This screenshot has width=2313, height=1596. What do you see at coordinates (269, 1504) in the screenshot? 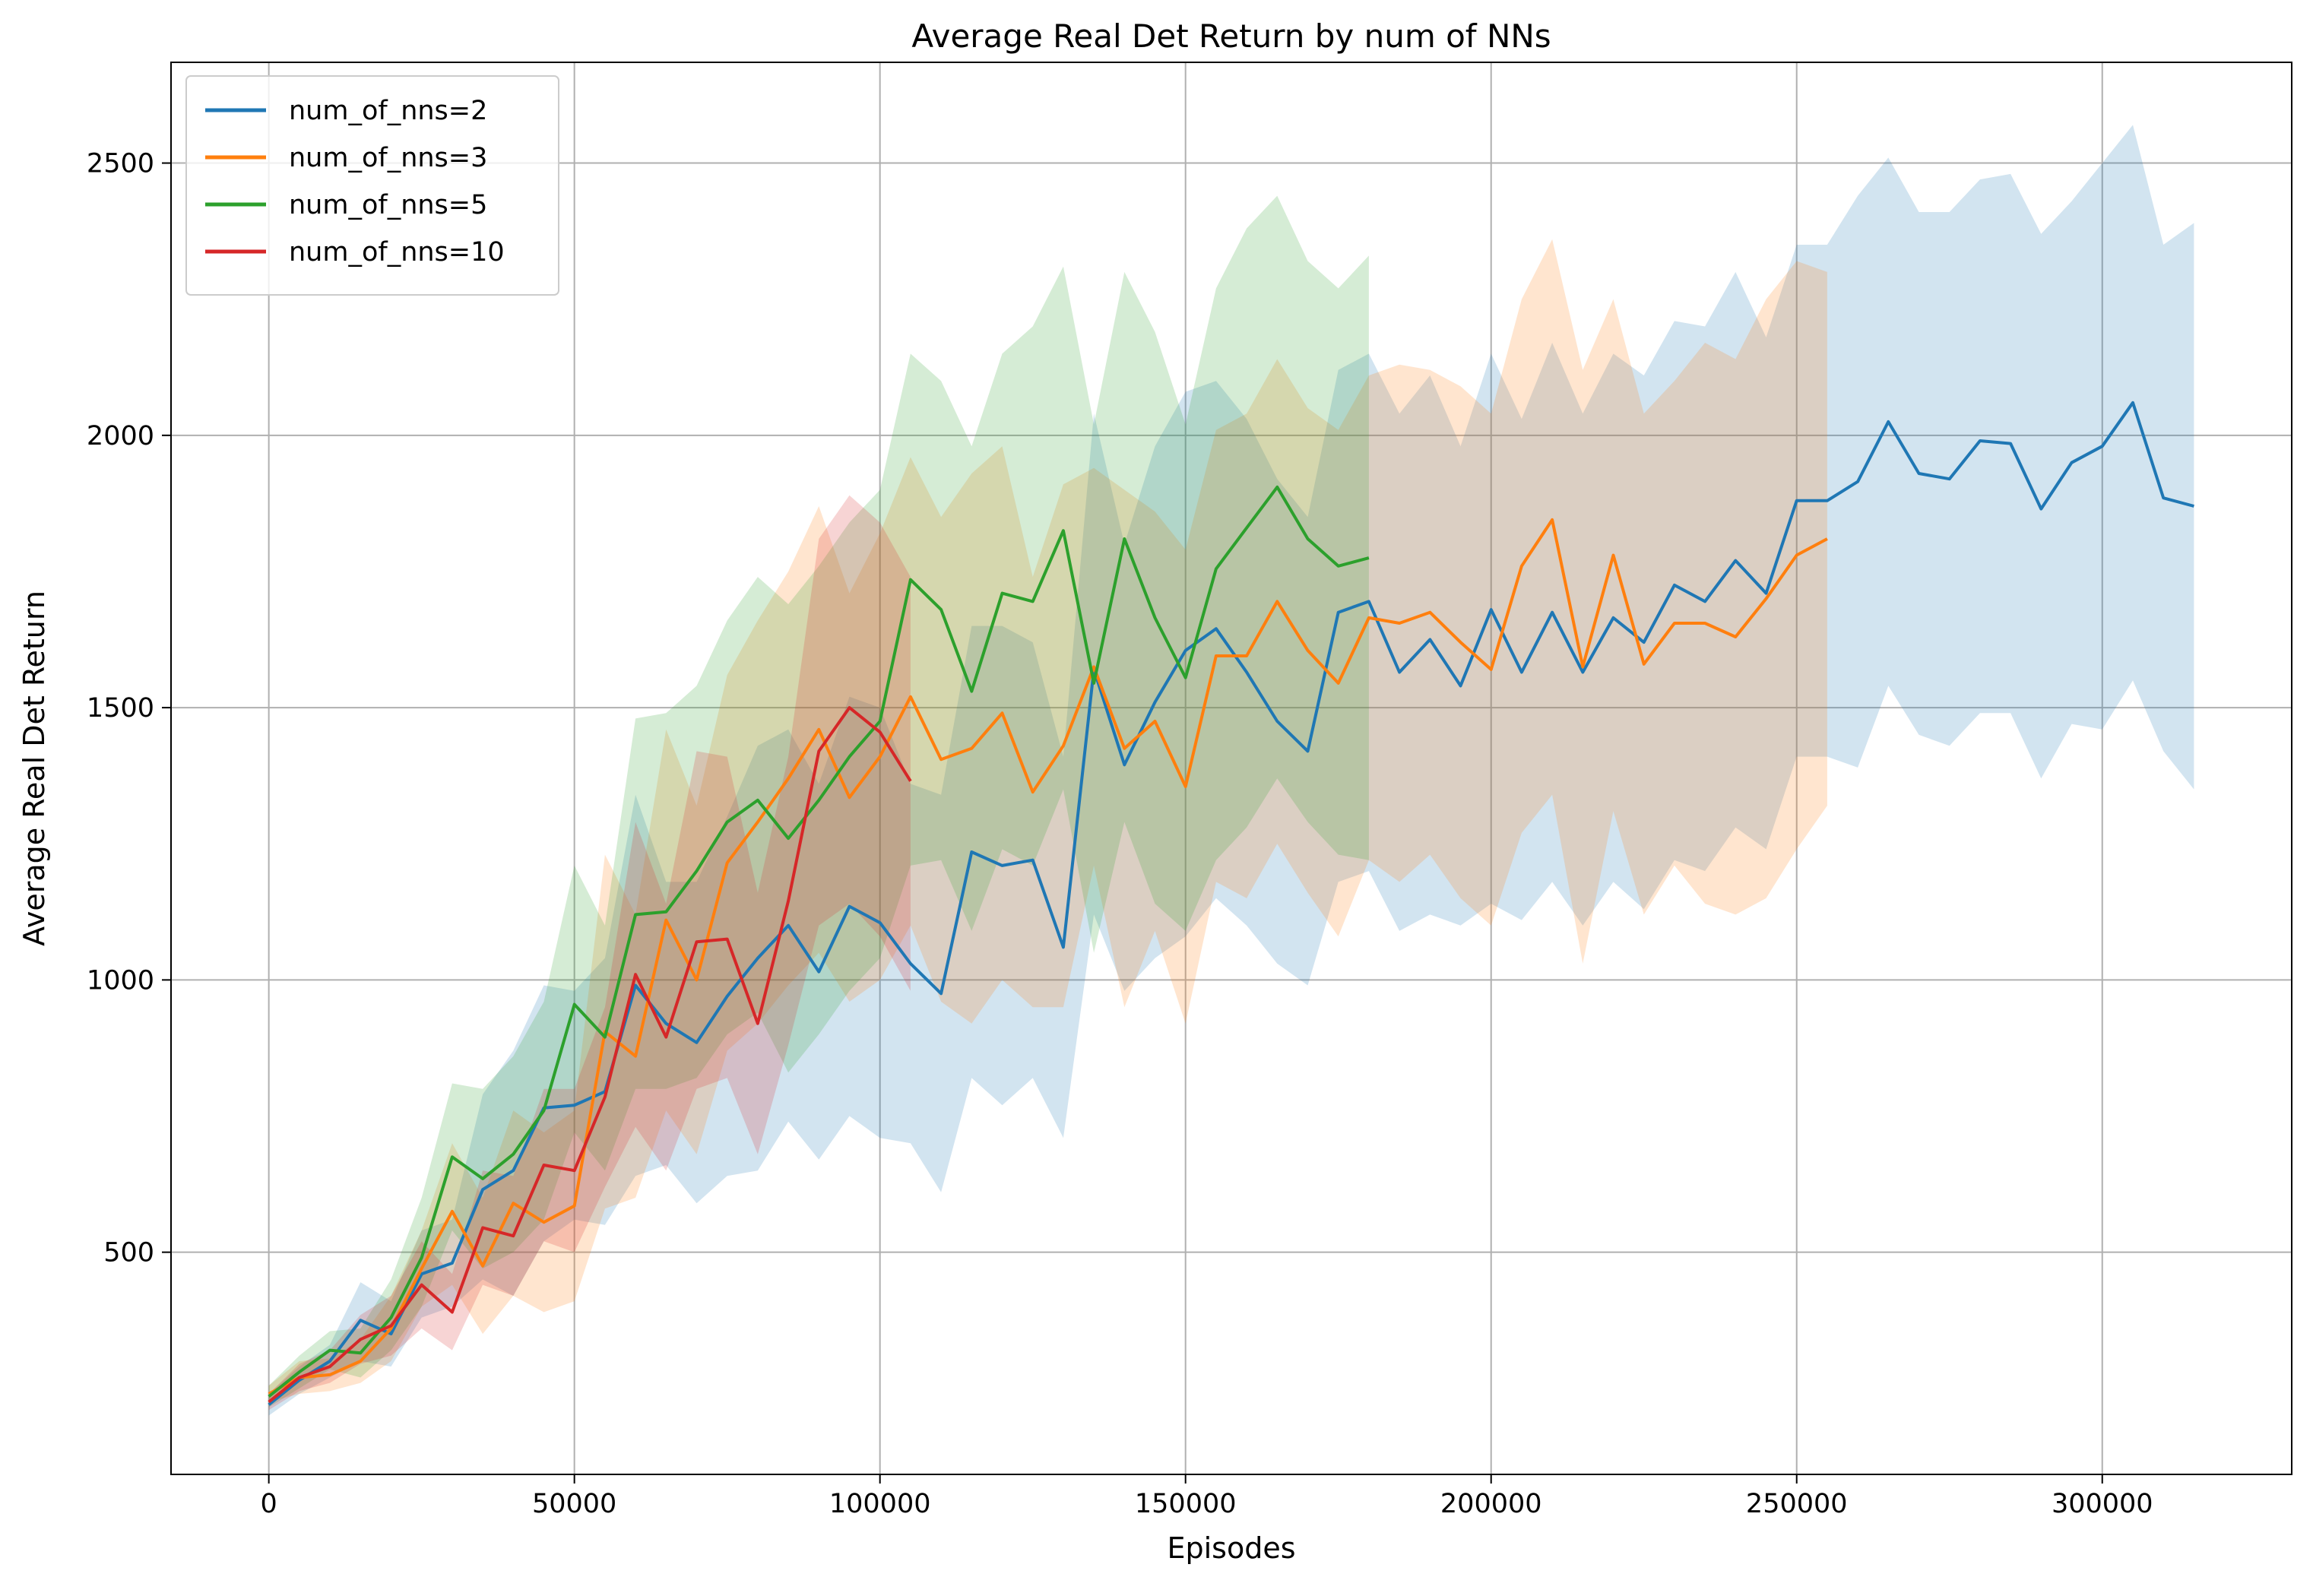
I see `x-tick-label: 0` at bounding box center [269, 1504].